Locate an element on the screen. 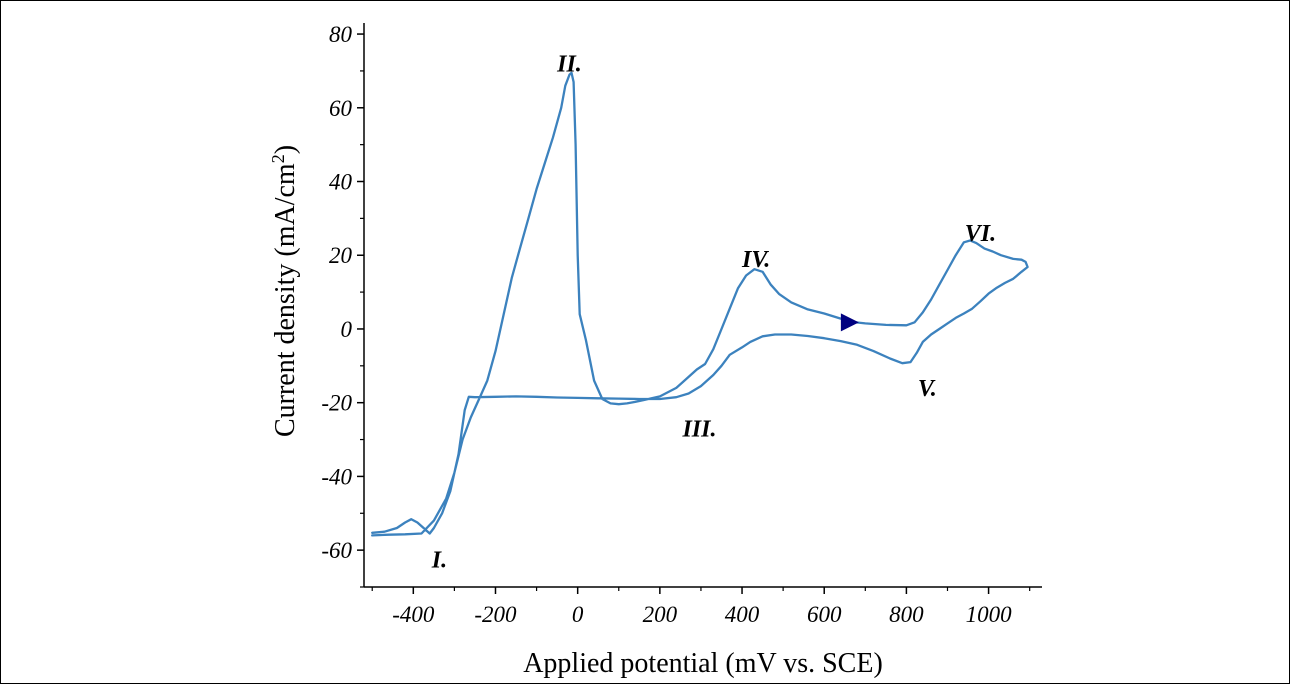 Image resolution: width=1290 pixels, height=685 pixels. x-tick-label: 0 is located at coordinates (578, 614).